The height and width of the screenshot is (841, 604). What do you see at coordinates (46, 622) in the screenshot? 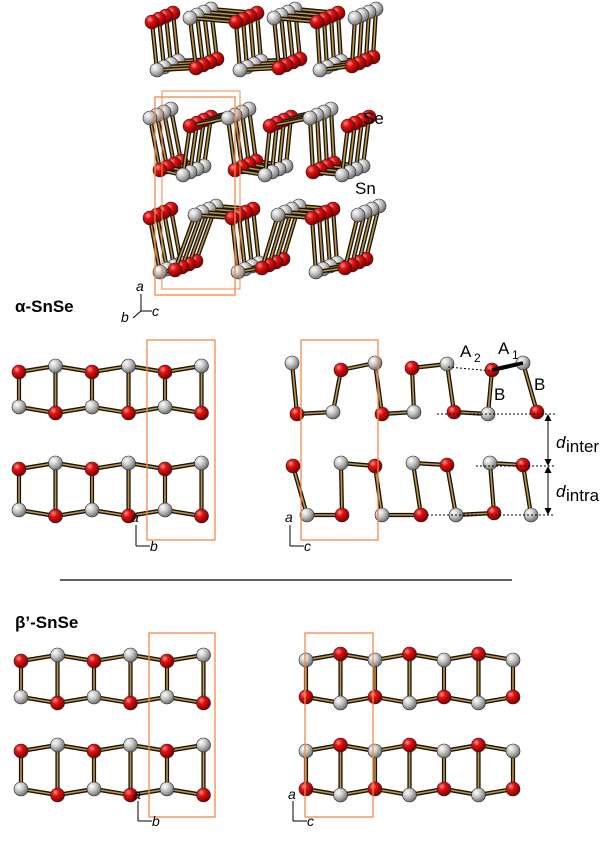
I see `beta-snse-title: β’-SnSe` at bounding box center [46, 622].